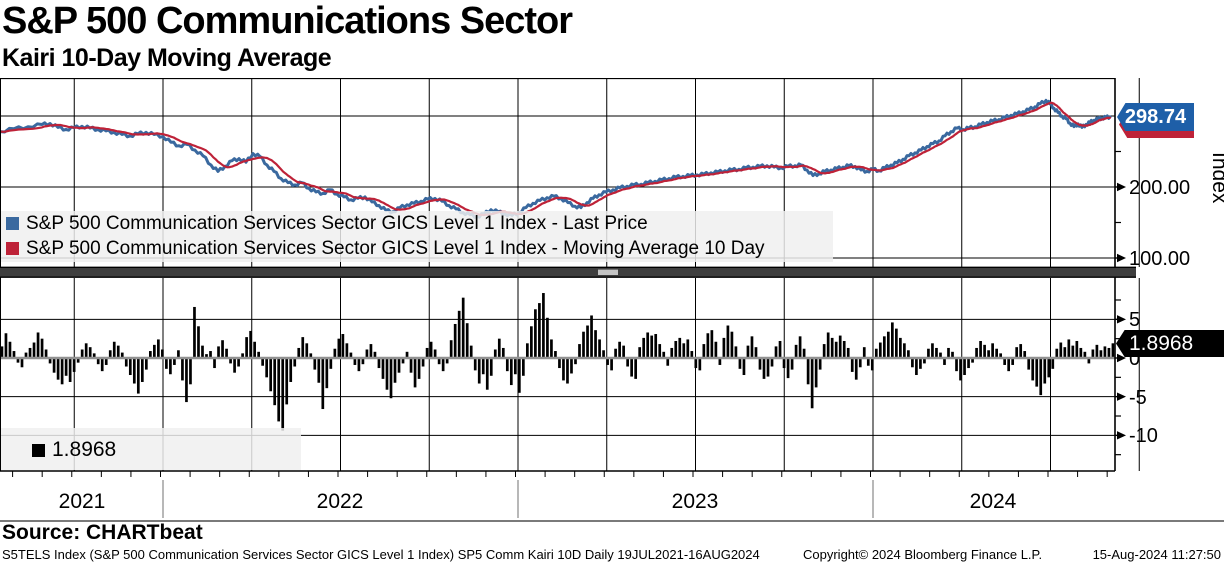 The width and height of the screenshot is (1224, 566). Describe the element at coordinates (82, 501) in the screenshot. I see `xtick-label-2021: 2021` at that location.